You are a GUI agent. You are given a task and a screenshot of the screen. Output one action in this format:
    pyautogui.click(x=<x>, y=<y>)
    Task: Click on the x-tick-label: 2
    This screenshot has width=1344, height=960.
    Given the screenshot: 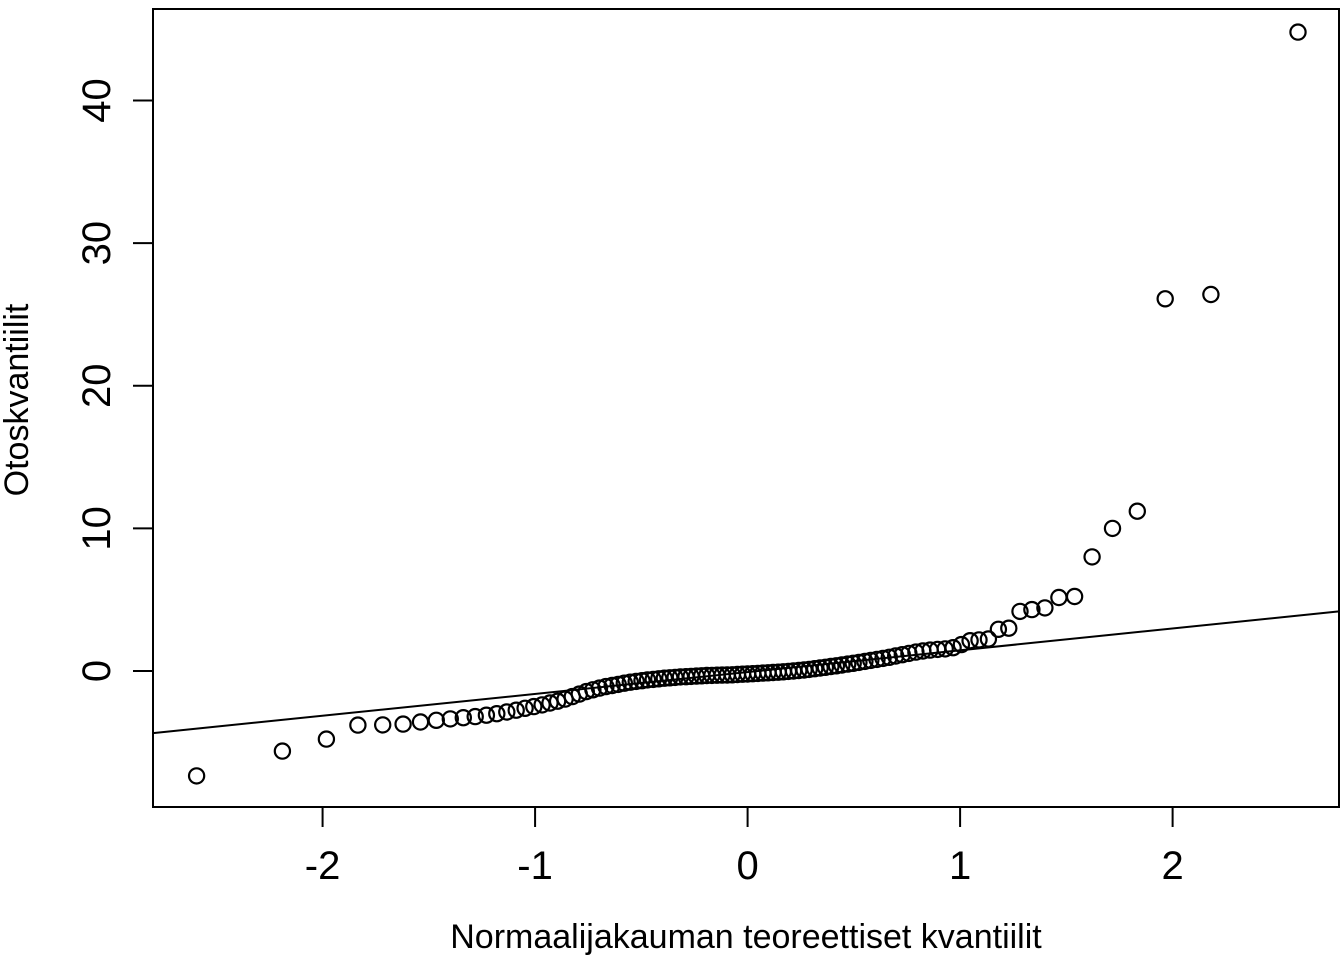 What is the action you would take?
    pyautogui.click(x=1172, y=866)
    